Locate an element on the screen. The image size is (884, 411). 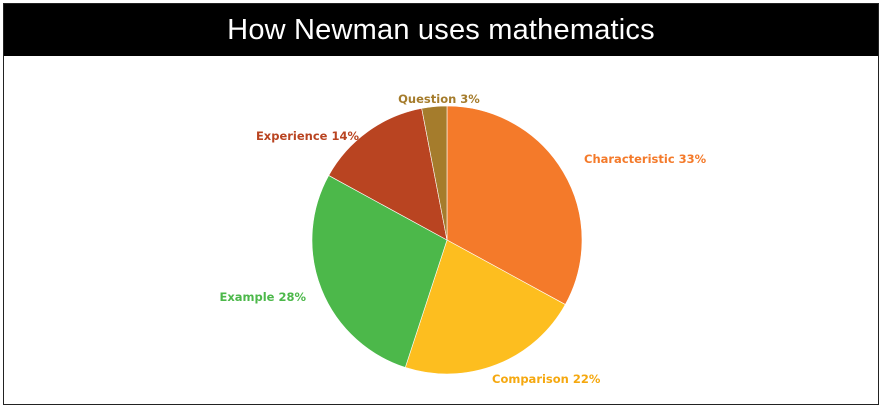
slice-label-experience: Experience 14% is located at coordinates (308, 136).